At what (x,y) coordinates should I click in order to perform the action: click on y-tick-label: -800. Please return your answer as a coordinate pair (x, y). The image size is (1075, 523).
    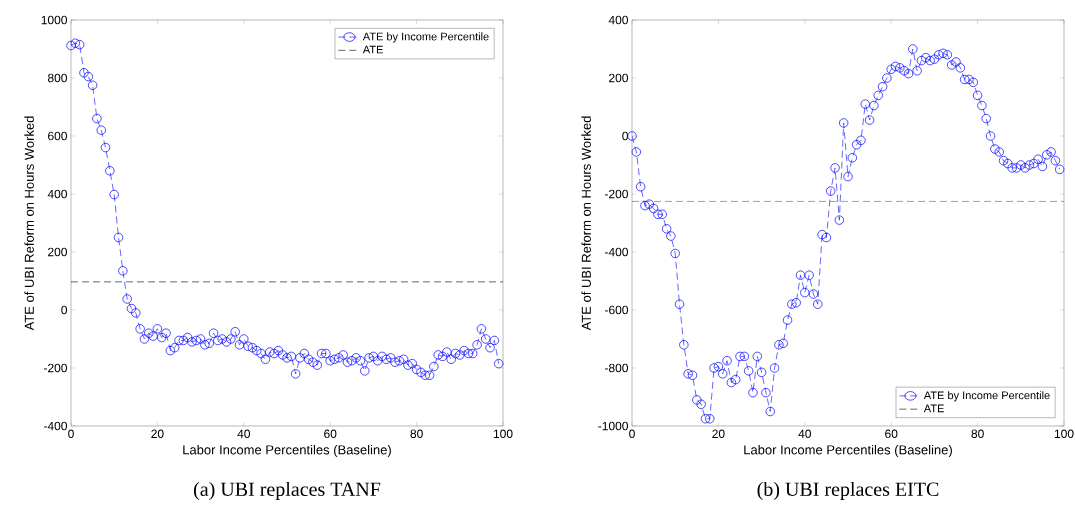
    Looking at the image, I should click on (616, 368).